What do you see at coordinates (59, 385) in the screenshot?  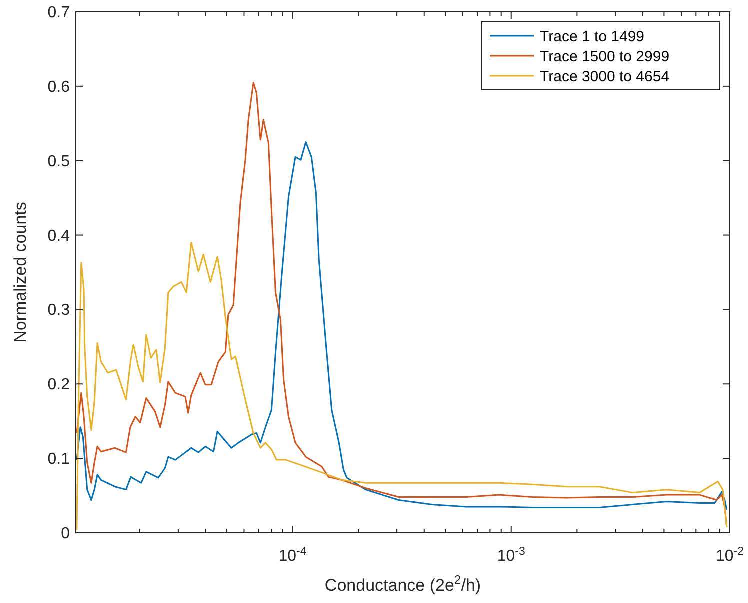 I see `y-tick-label: 0.2` at bounding box center [59, 385].